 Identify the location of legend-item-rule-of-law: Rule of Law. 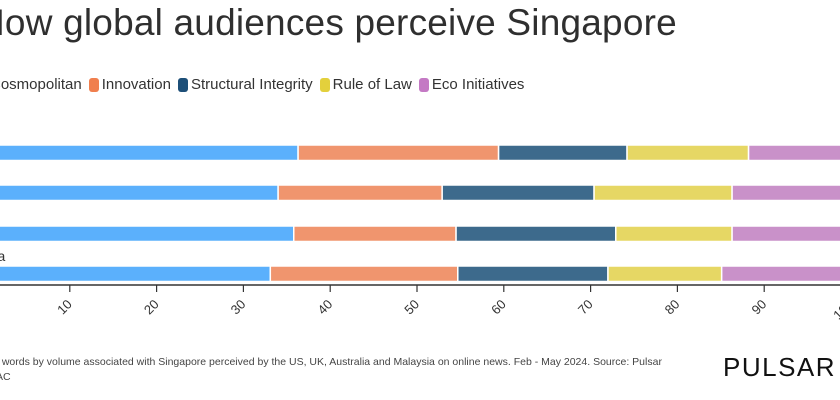
(365, 84).